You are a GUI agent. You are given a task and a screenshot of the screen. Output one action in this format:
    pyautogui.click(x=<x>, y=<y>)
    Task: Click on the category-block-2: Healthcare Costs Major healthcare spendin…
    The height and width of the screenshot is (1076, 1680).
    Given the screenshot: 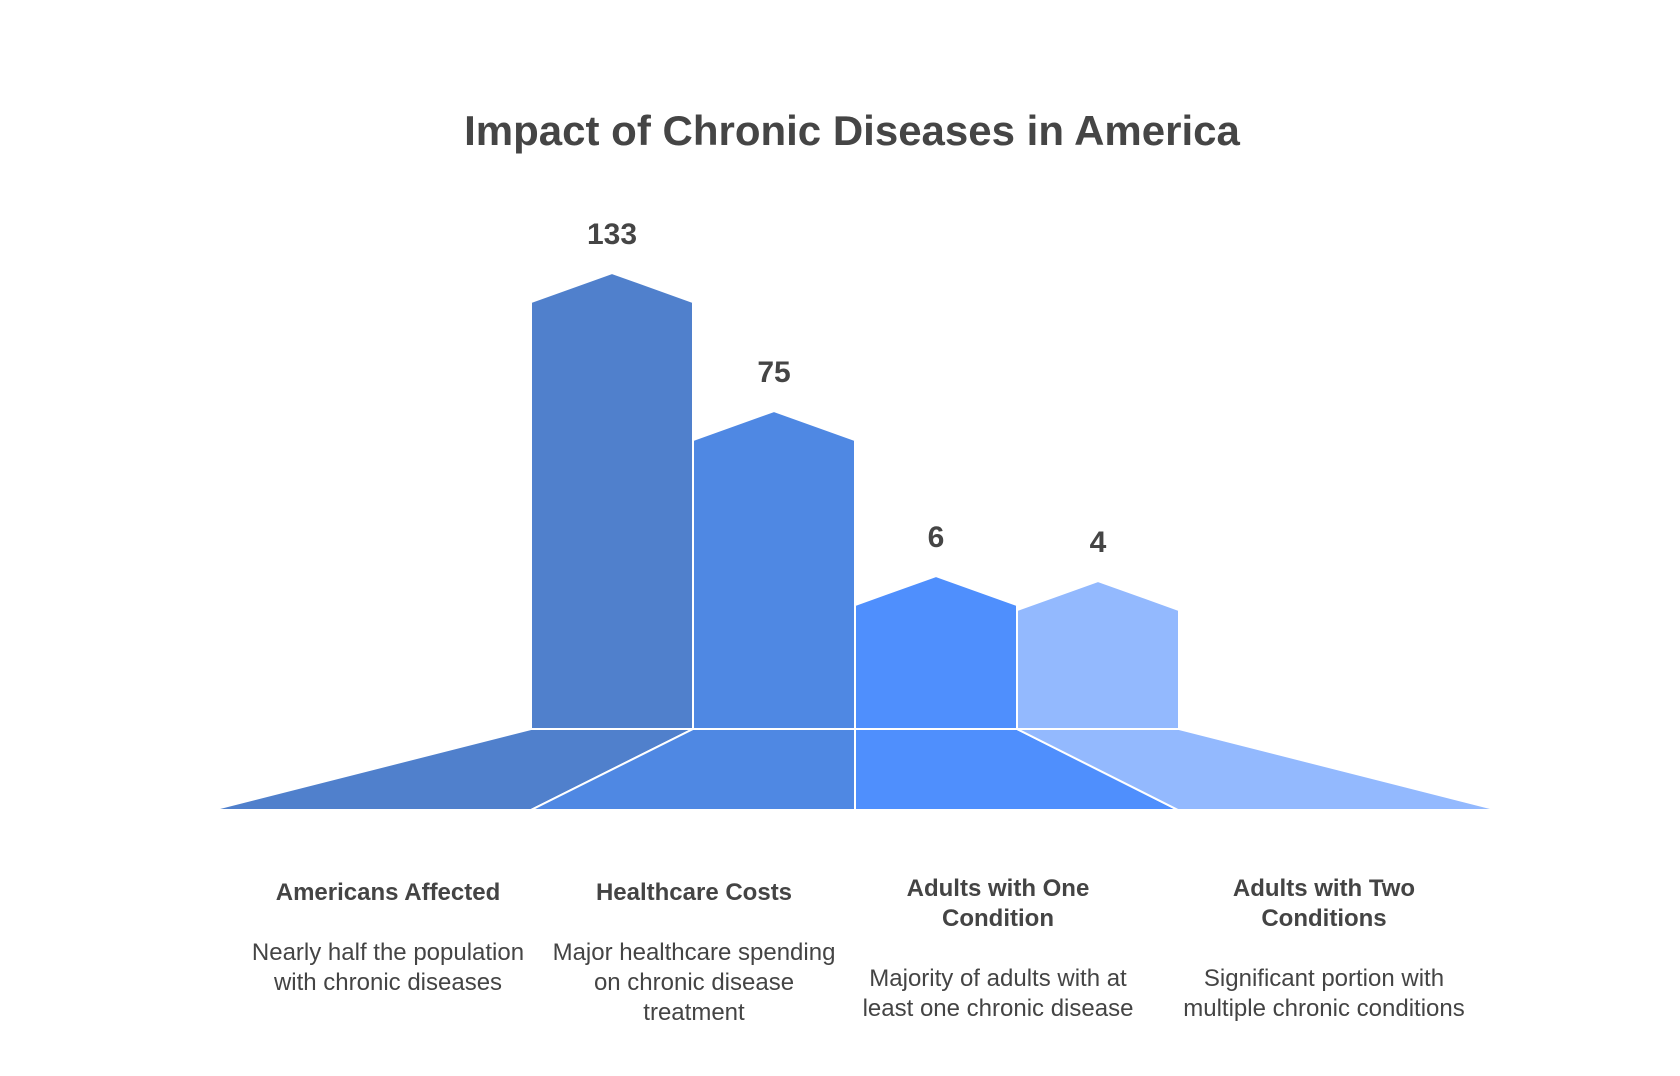 What is the action you would take?
    pyautogui.click(x=694, y=953)
    